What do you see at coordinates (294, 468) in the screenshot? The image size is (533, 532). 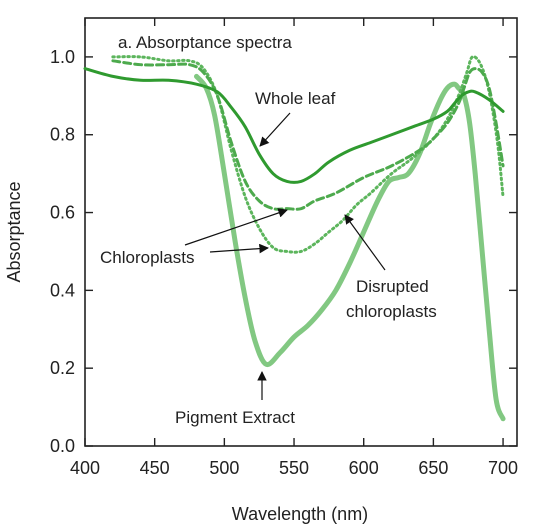 I see `x-tick-label: 550` at bounding box center [294, 468].